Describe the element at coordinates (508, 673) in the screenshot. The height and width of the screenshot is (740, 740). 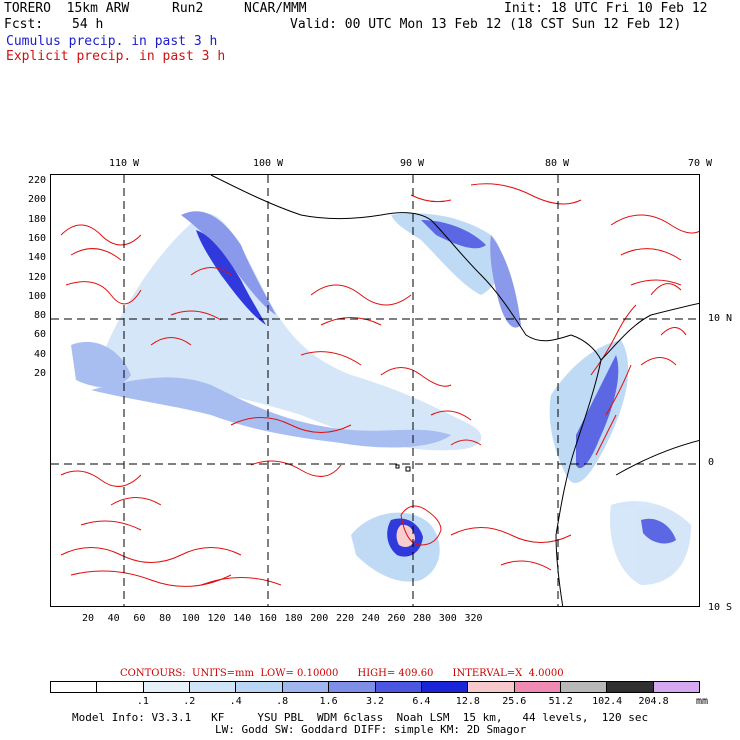
I see `contour-interval: INTERVAL=X 4.0000` at that location.